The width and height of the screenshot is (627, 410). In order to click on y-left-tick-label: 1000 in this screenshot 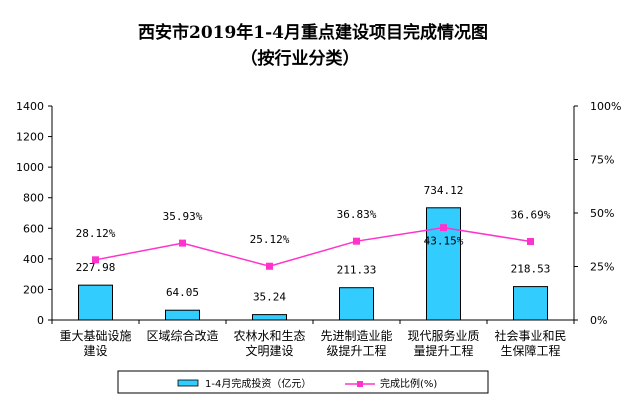, I will do `click(30, 167)`.